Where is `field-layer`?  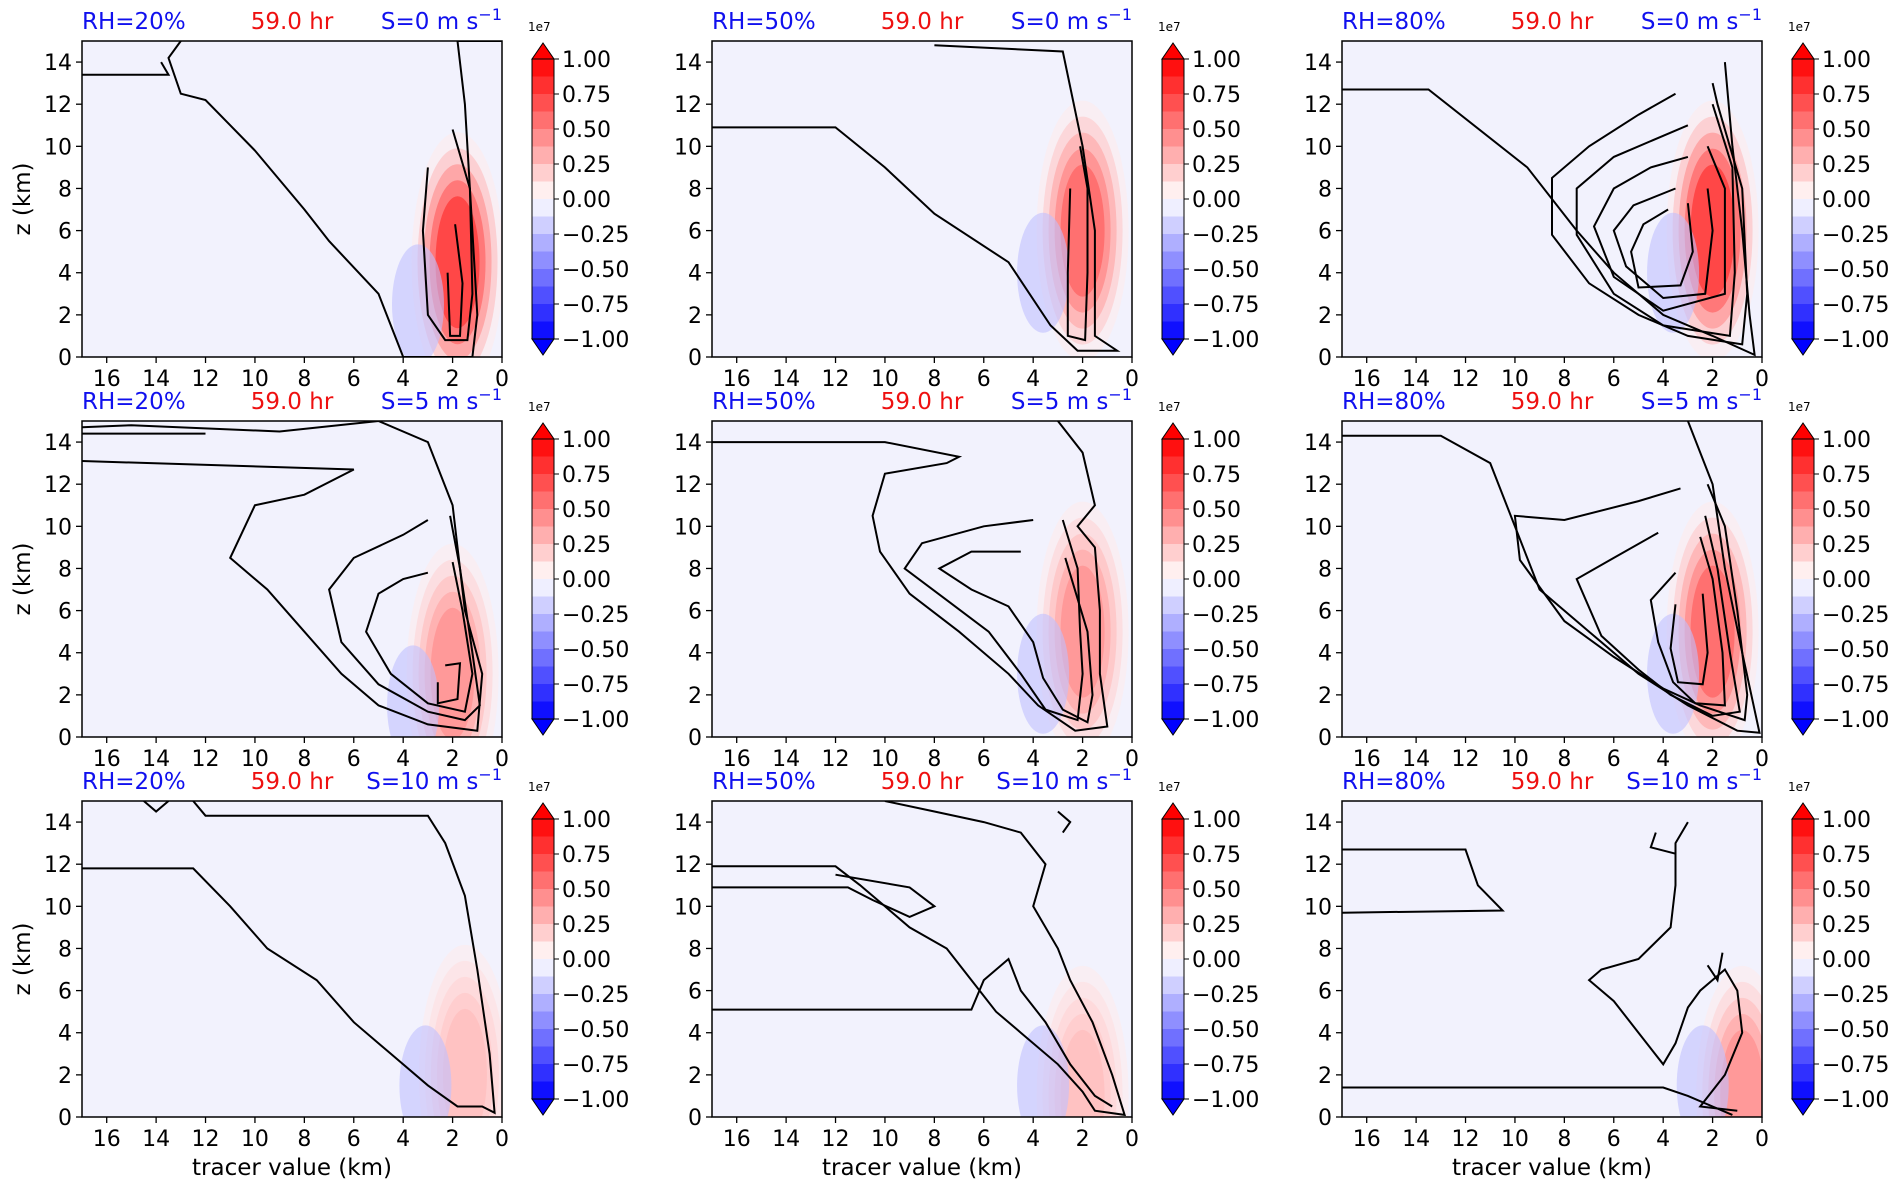
field-layer is located at coordinates (450, 1030).